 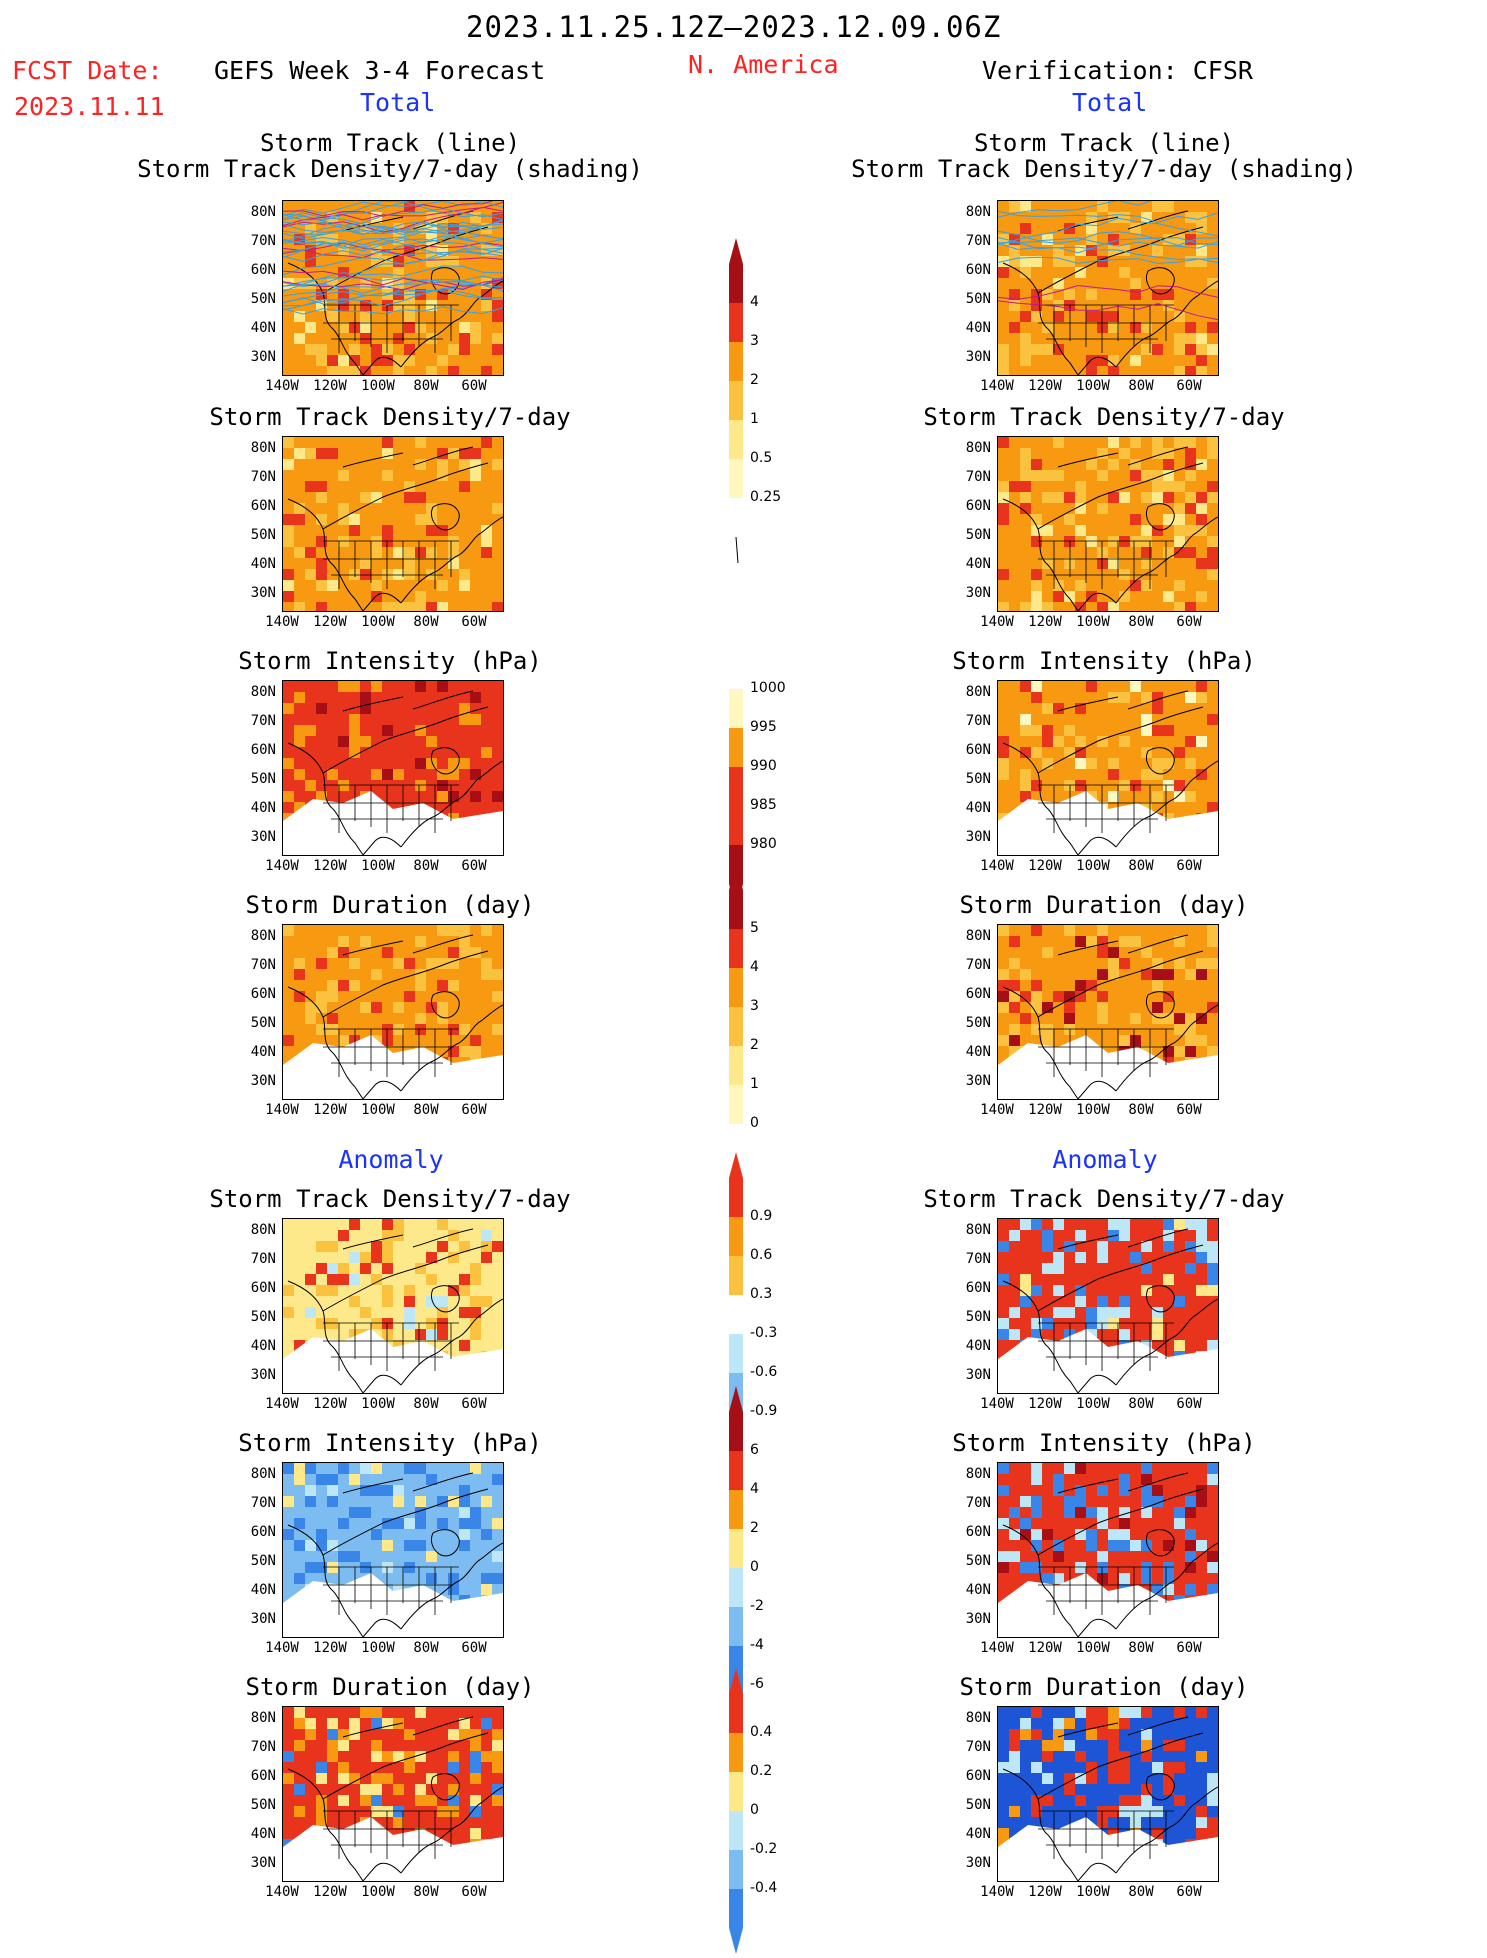 I want to click on lat-tick-label: 40N, so click(x=978, y=1834).